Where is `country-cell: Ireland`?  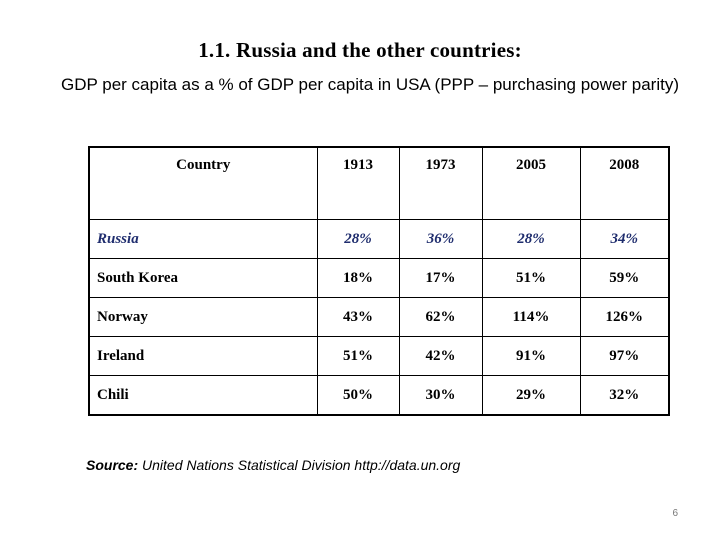 country-cell: Ireland is located at coordinates (203, 356).